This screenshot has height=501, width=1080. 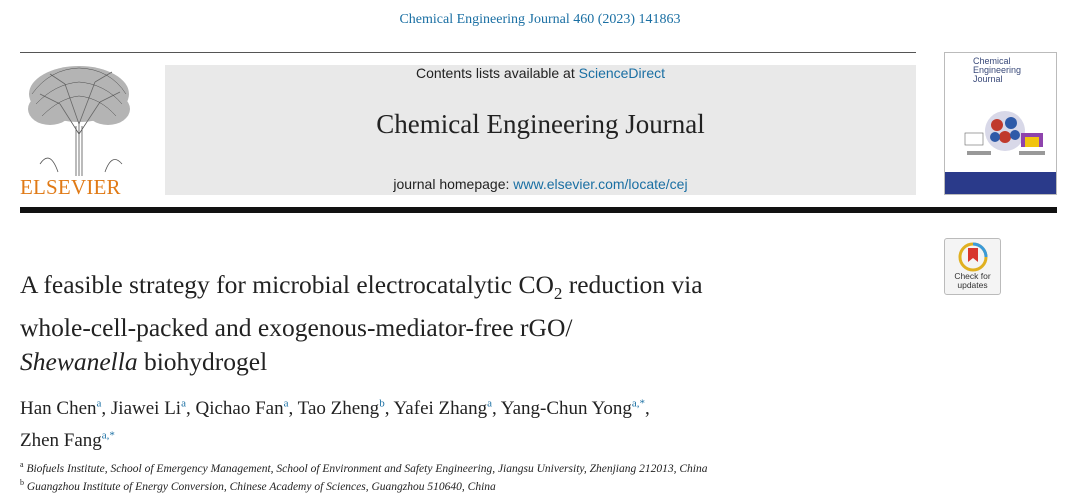 I want to click on cover-title-line2: Engineering, so click(x=997, y=70).